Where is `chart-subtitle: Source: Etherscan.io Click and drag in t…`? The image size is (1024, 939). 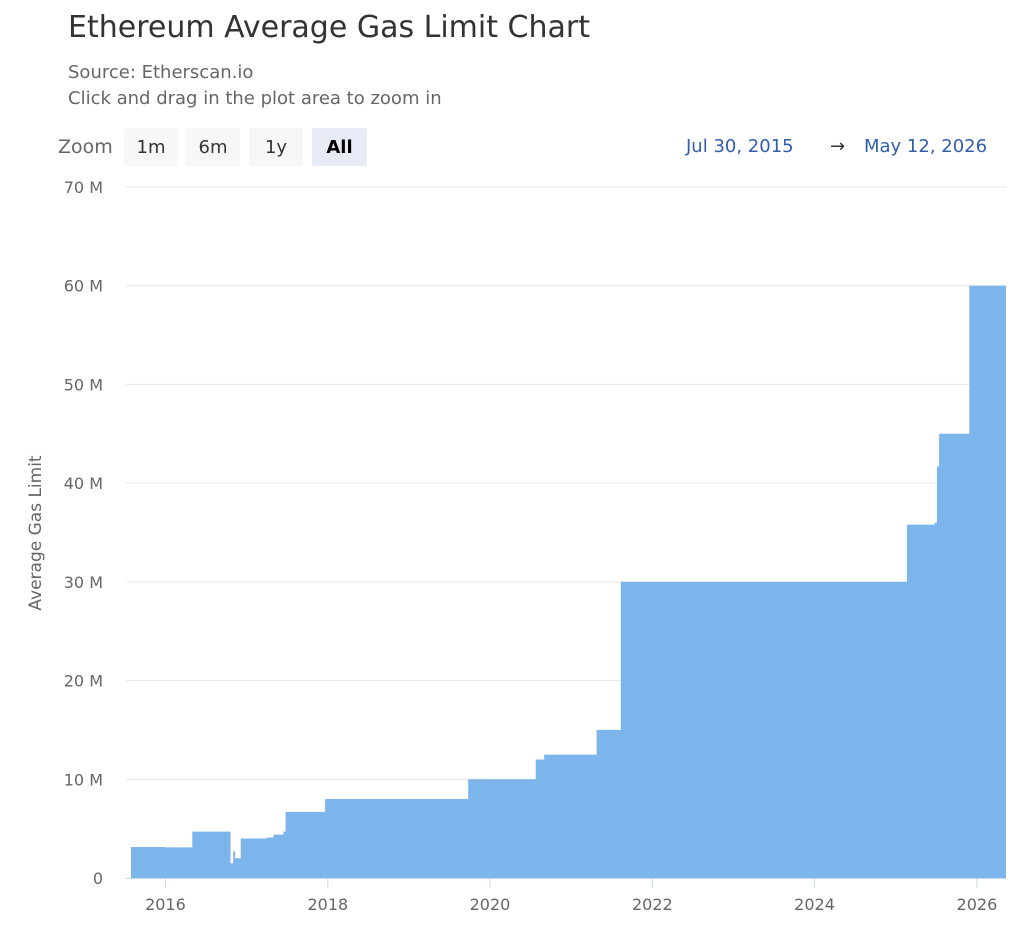
chart-subtitle: Source: Etherscan.io Click and drag in t… is located at coordinates (255, 86).